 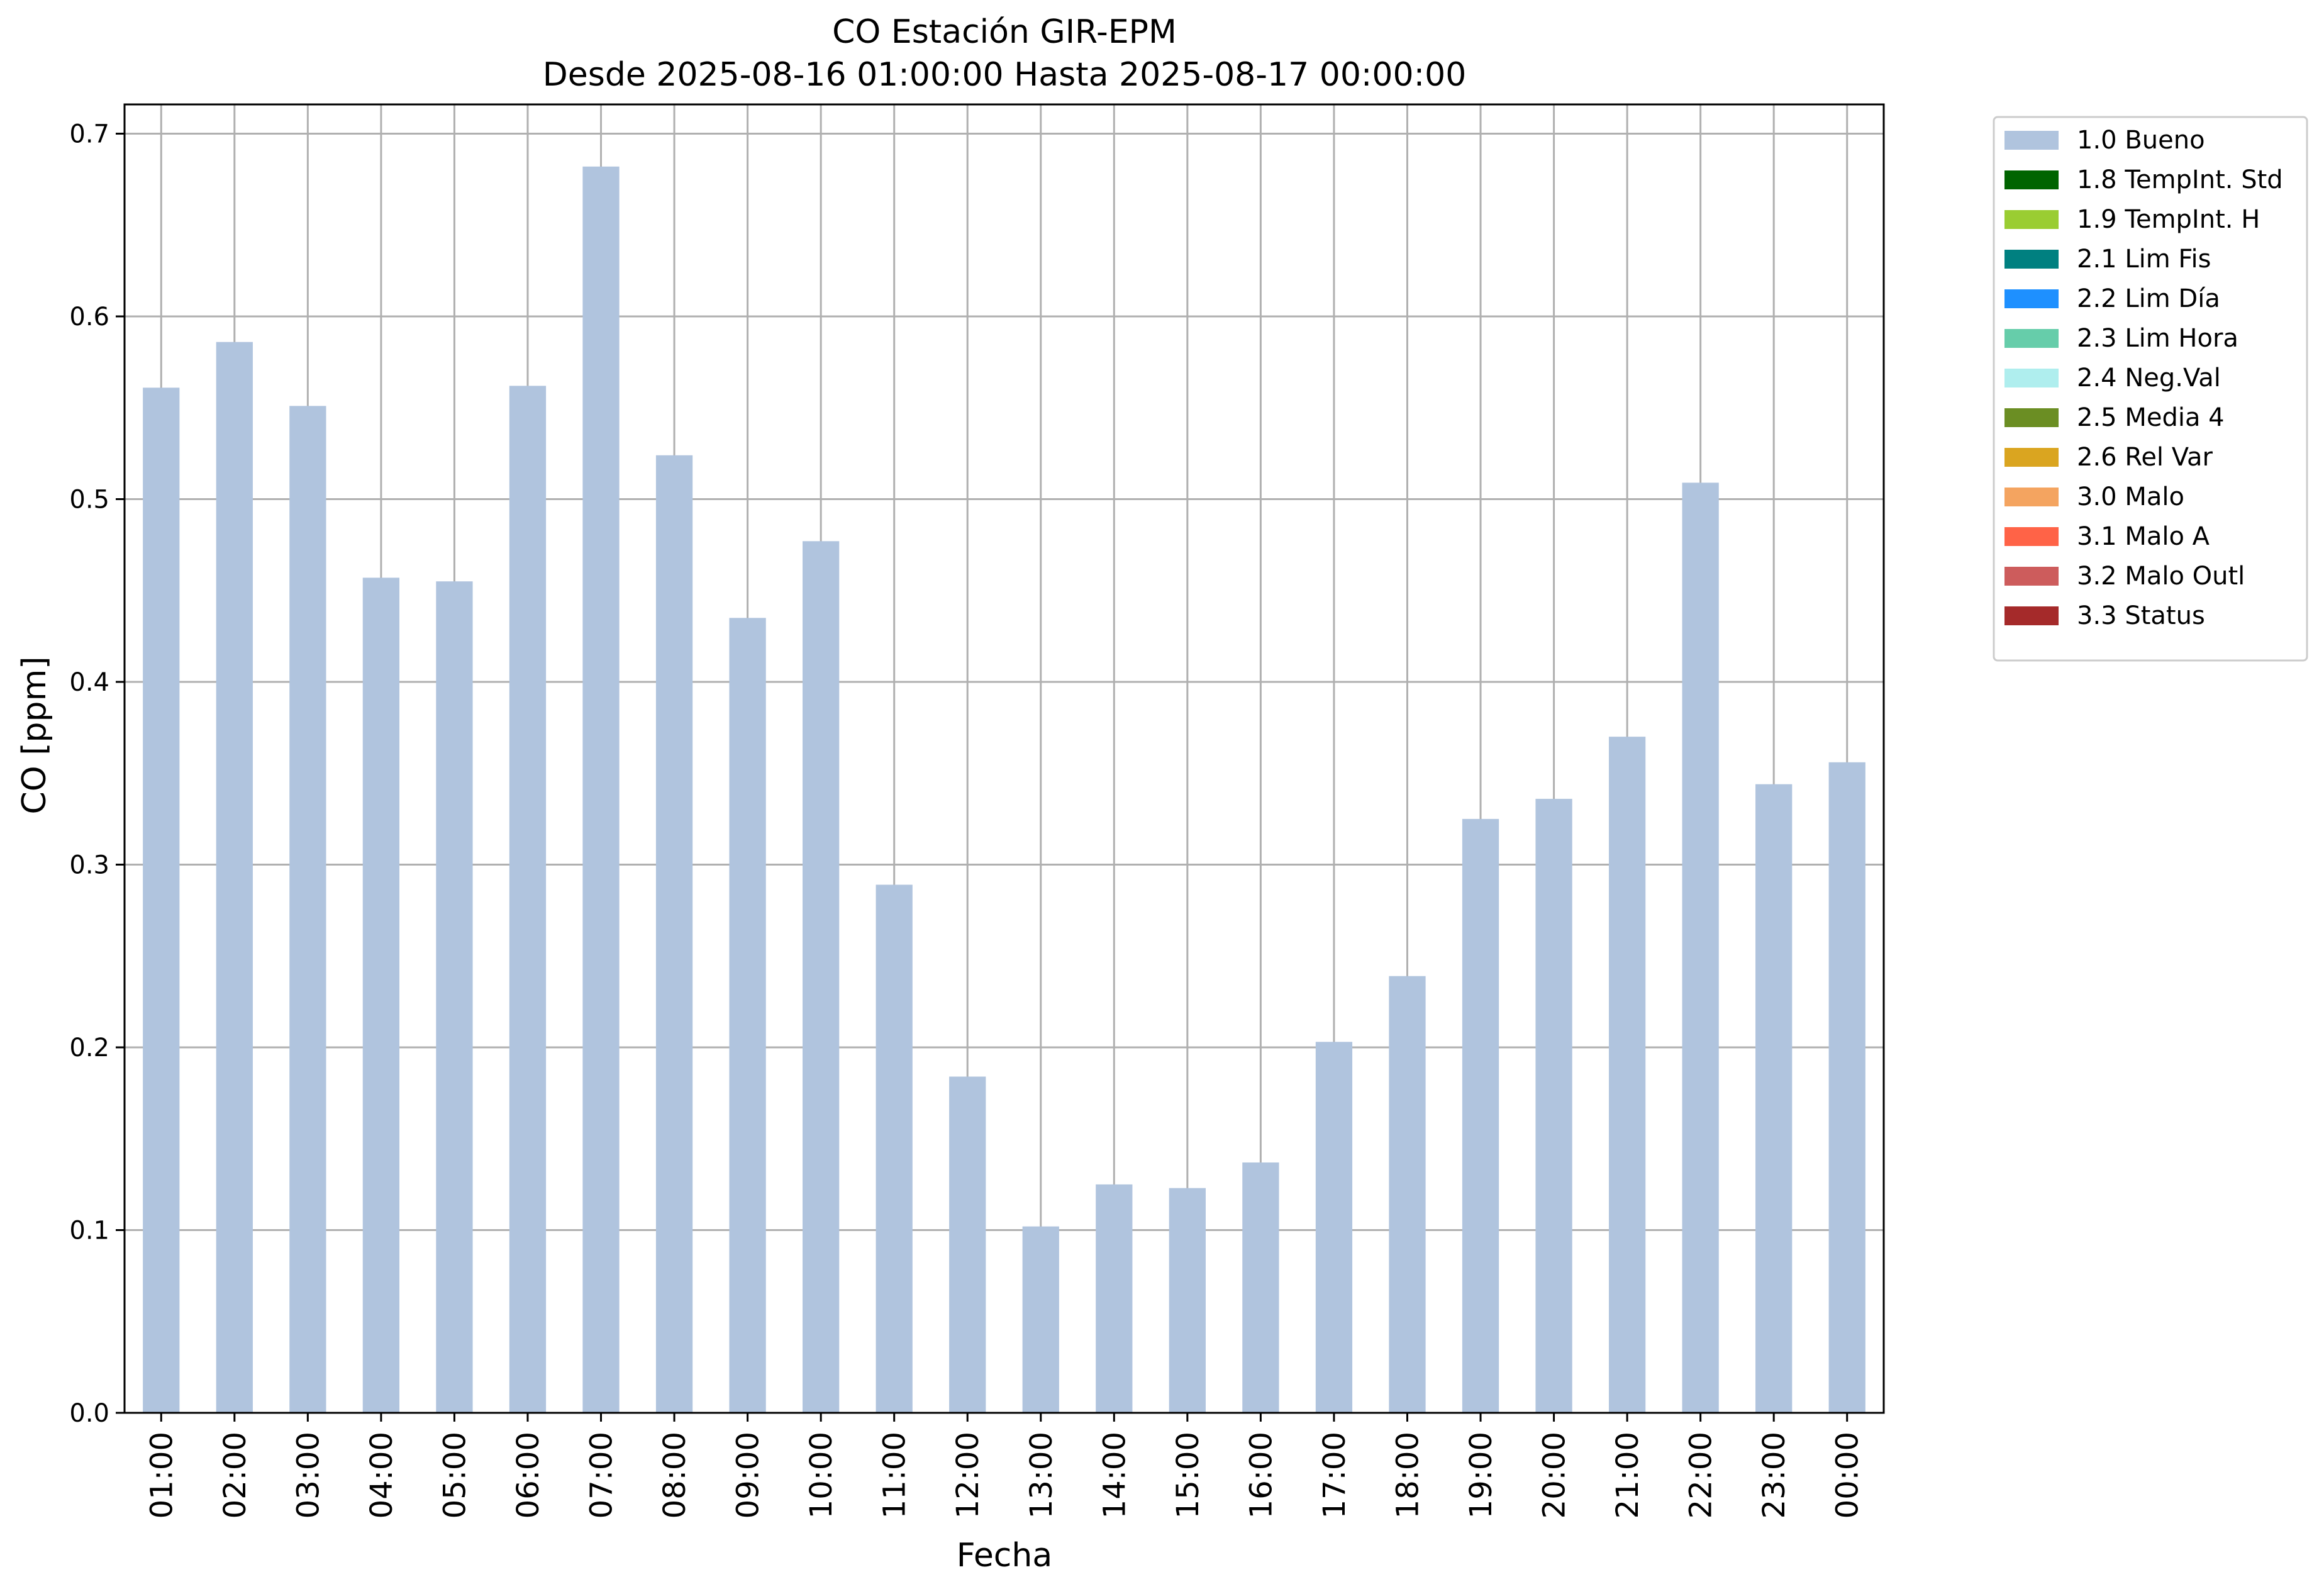 What do you see at coordinates (1481, 1475) in the screenshot?
I see `x-tick-label: 19:00` at bounding box center [1481, 1475].